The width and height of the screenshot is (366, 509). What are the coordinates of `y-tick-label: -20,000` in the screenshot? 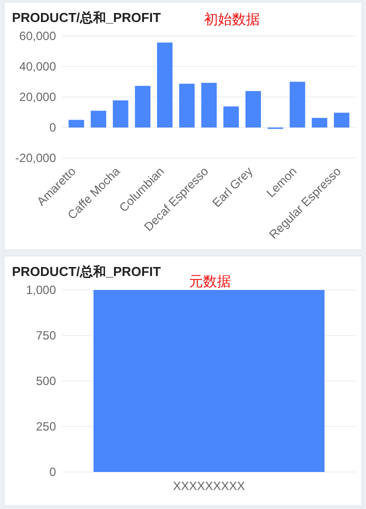 It's located at (35, 158).